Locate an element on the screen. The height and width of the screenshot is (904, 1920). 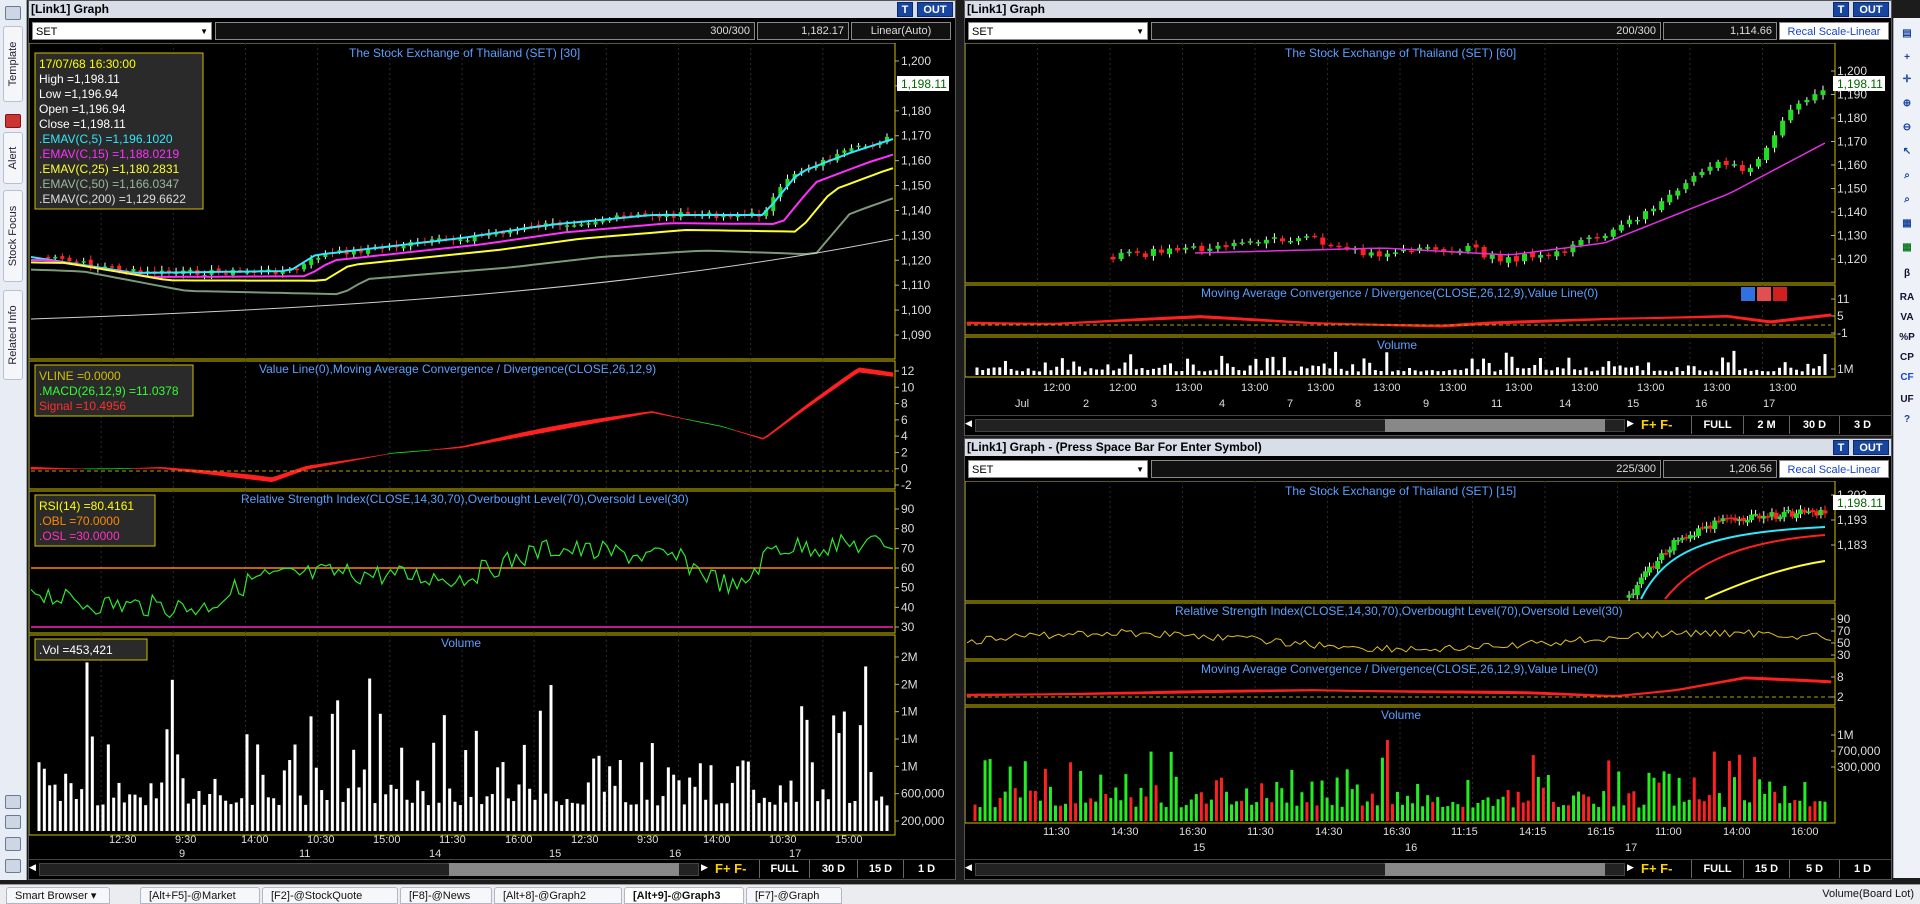
page-icon: ▤ is located at coordinates (1907, 33).